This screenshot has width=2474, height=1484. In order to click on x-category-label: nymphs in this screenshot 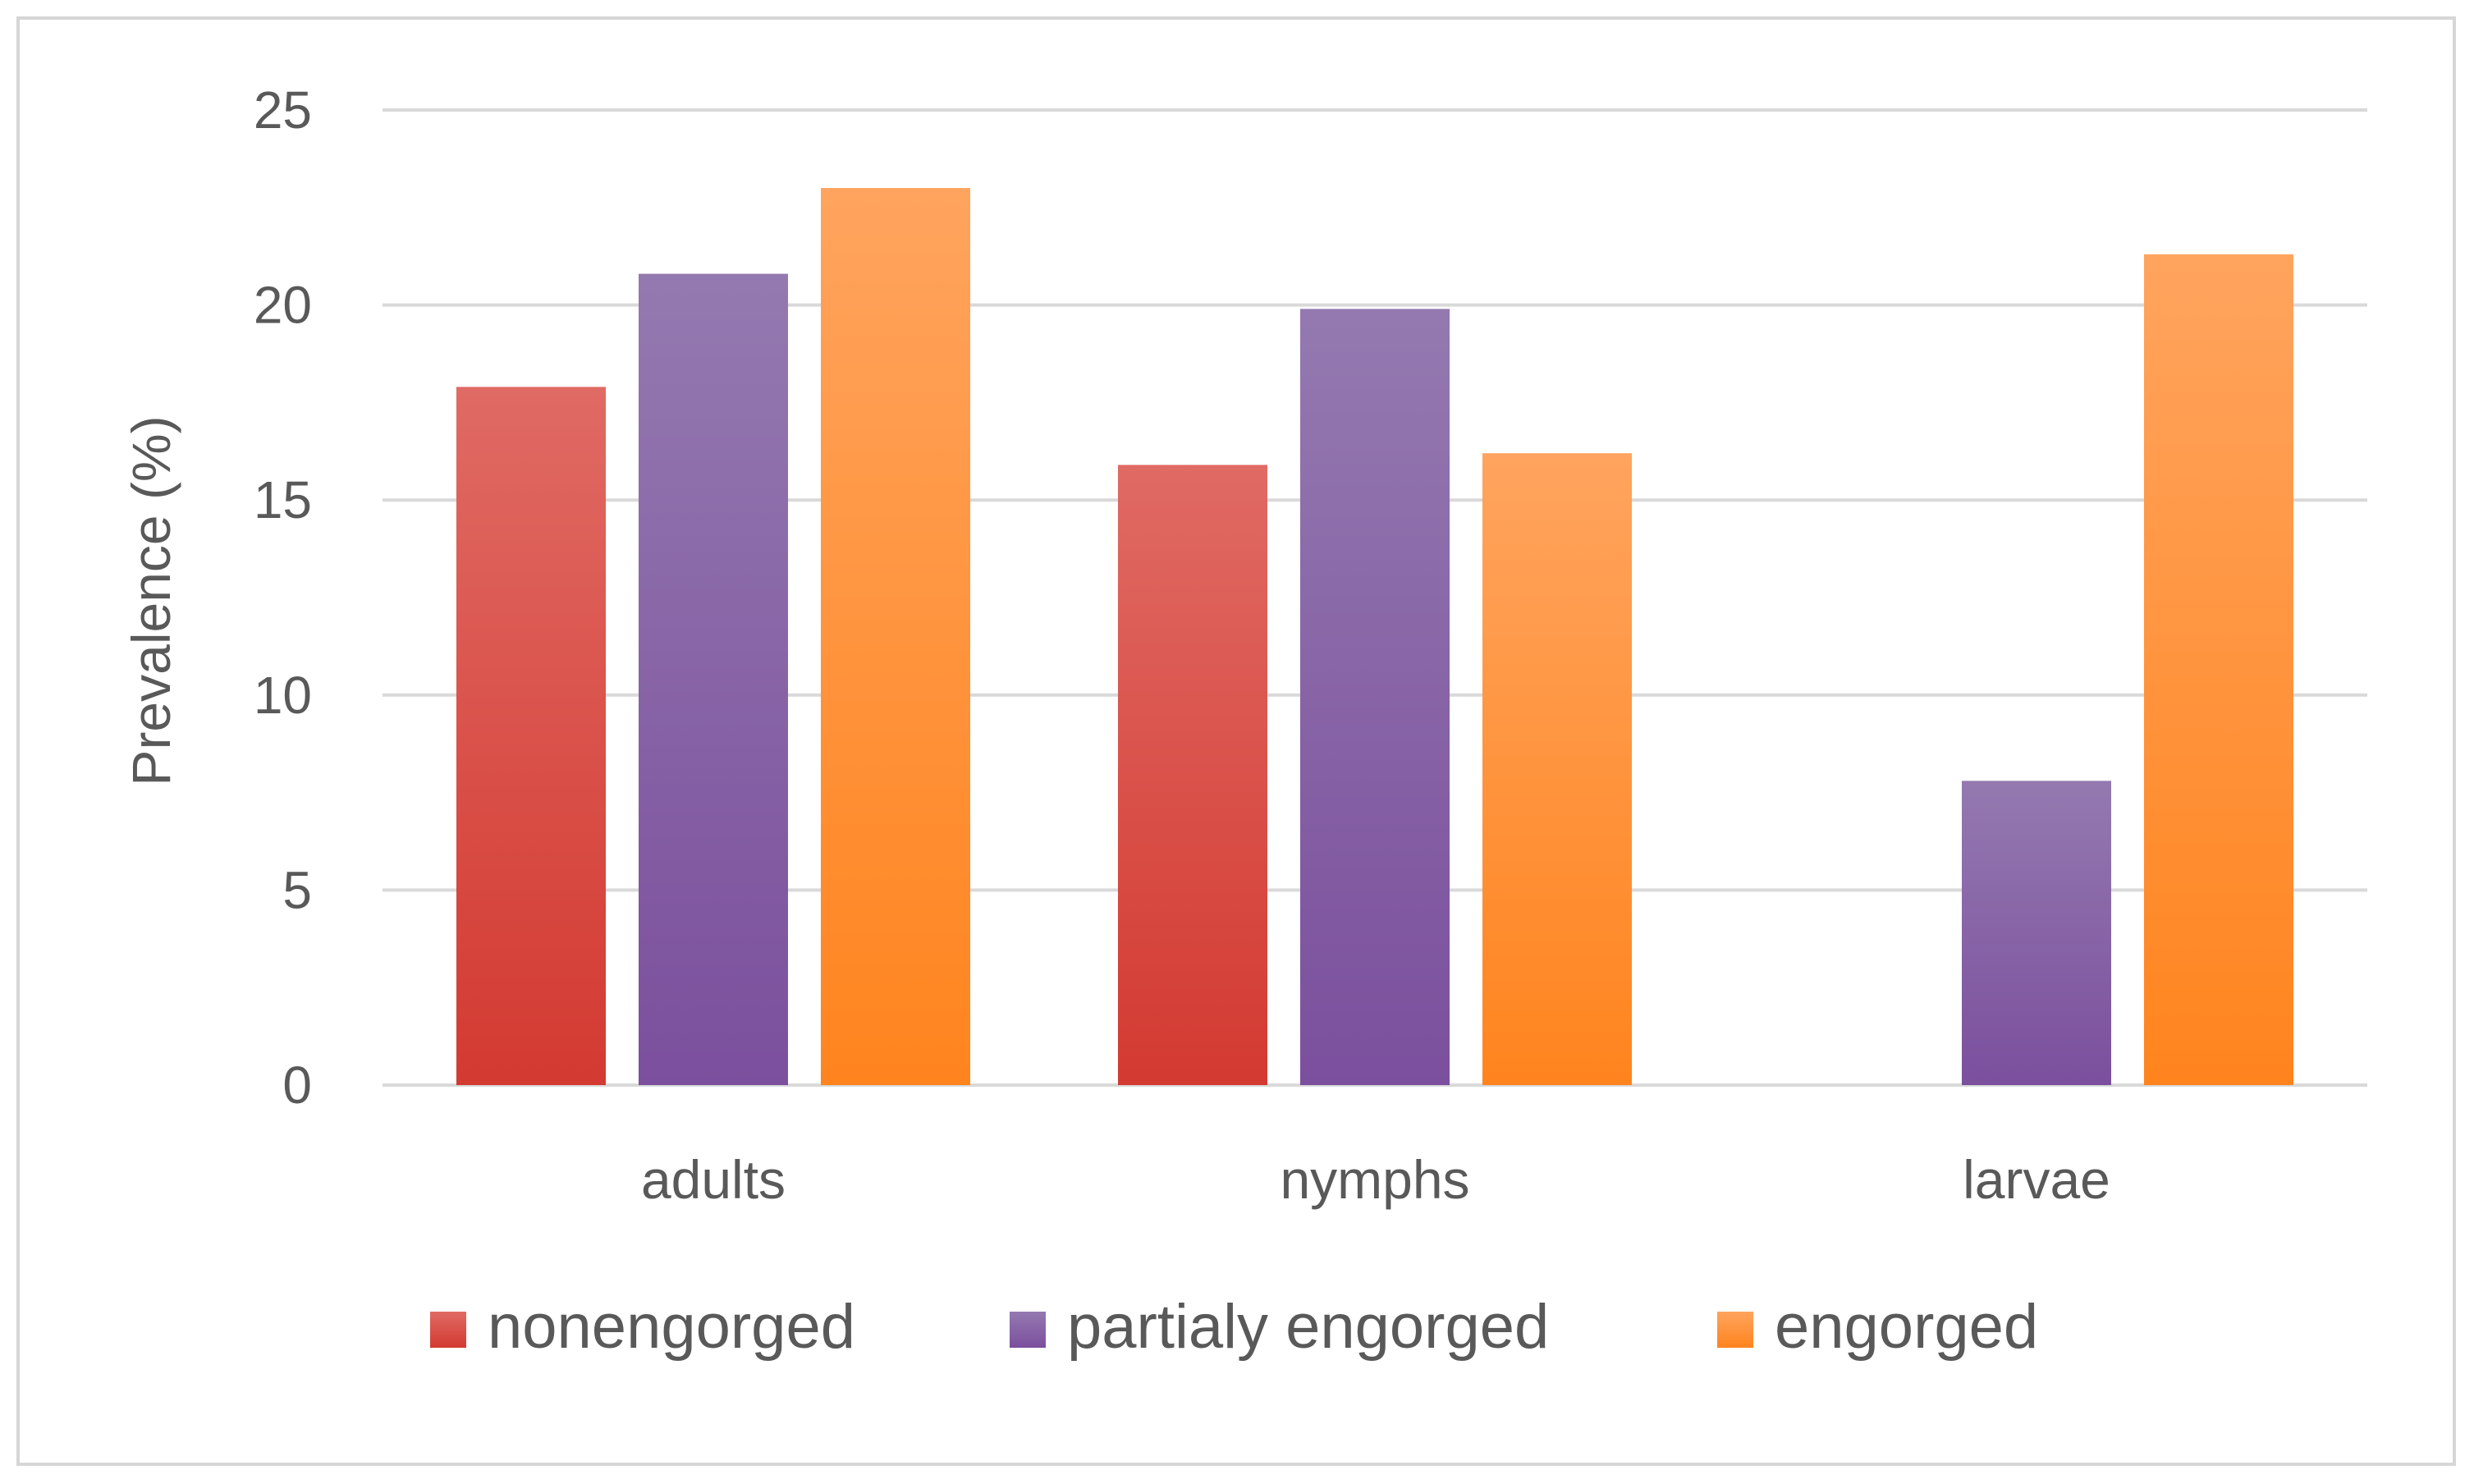, I will do `click(1374, 1179)`.